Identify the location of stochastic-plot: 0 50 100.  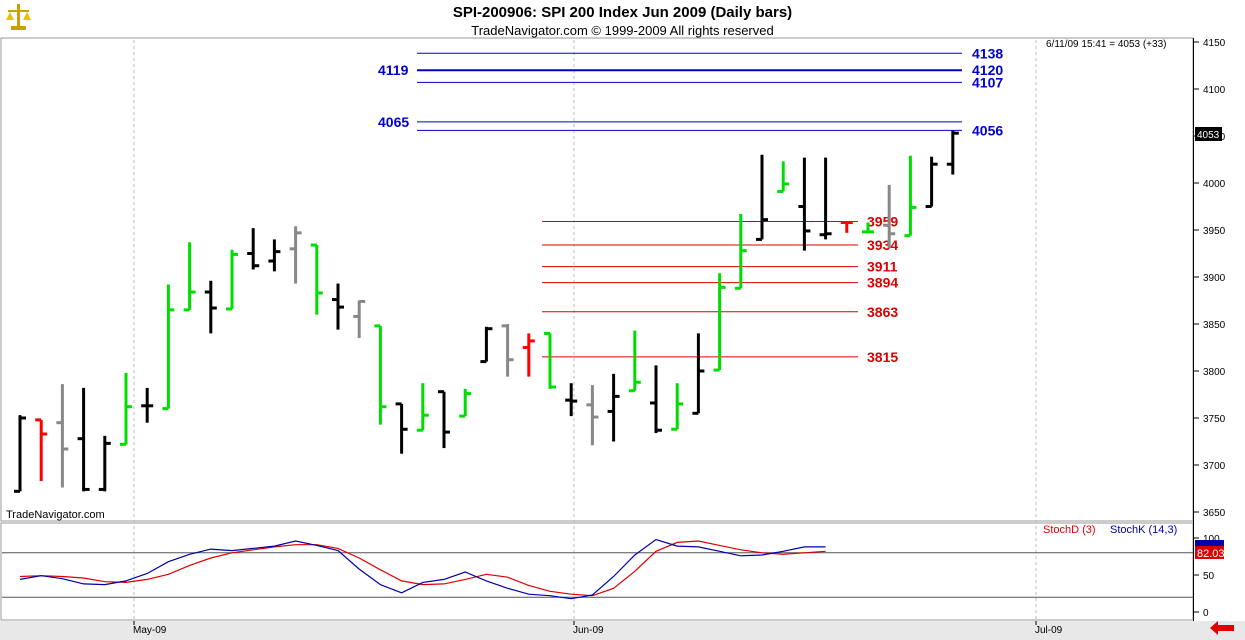
(611, 576).